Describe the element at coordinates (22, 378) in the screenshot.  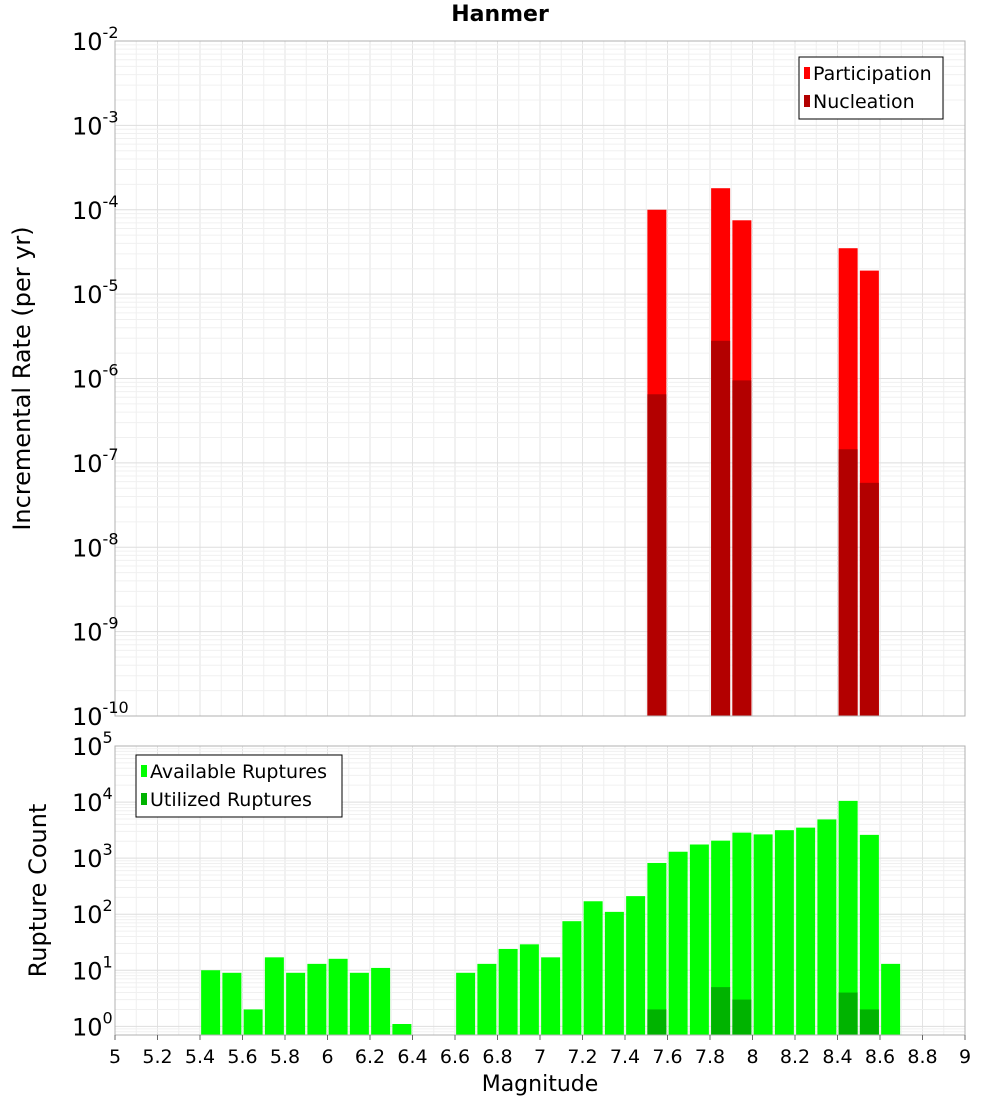
I see `y-axis-label: Incremental Rate (per yr)` at that location.